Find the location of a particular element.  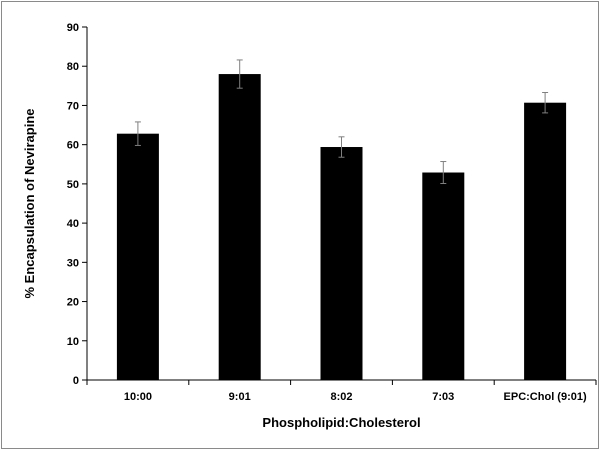

x-axis-ticks: 10:00 9:01 8:02 7:03 EPC:Chol (9:01) is located at coordinates (341, 391).